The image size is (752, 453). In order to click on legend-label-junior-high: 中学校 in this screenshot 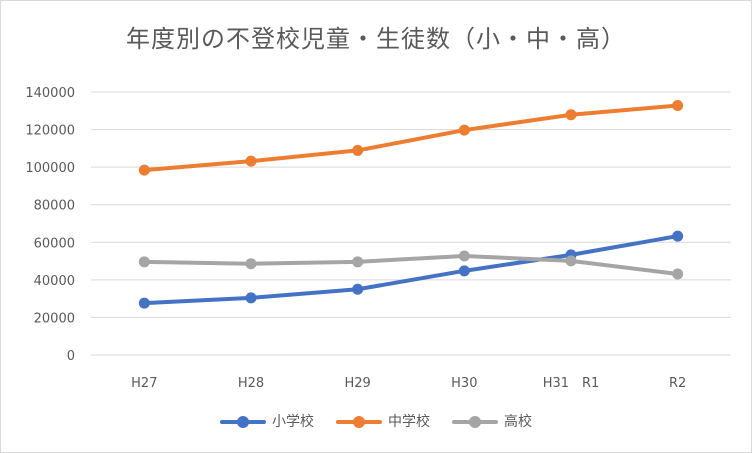, I will do `click(409, 422)`.